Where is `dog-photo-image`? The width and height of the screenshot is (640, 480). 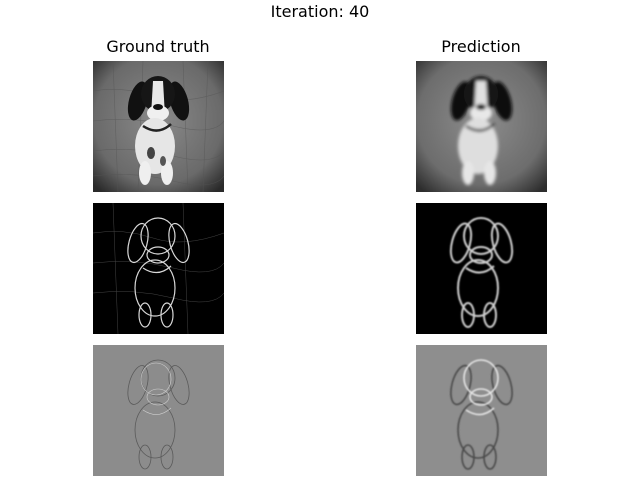 dog-photo-image is located at coordinates (158, 126).